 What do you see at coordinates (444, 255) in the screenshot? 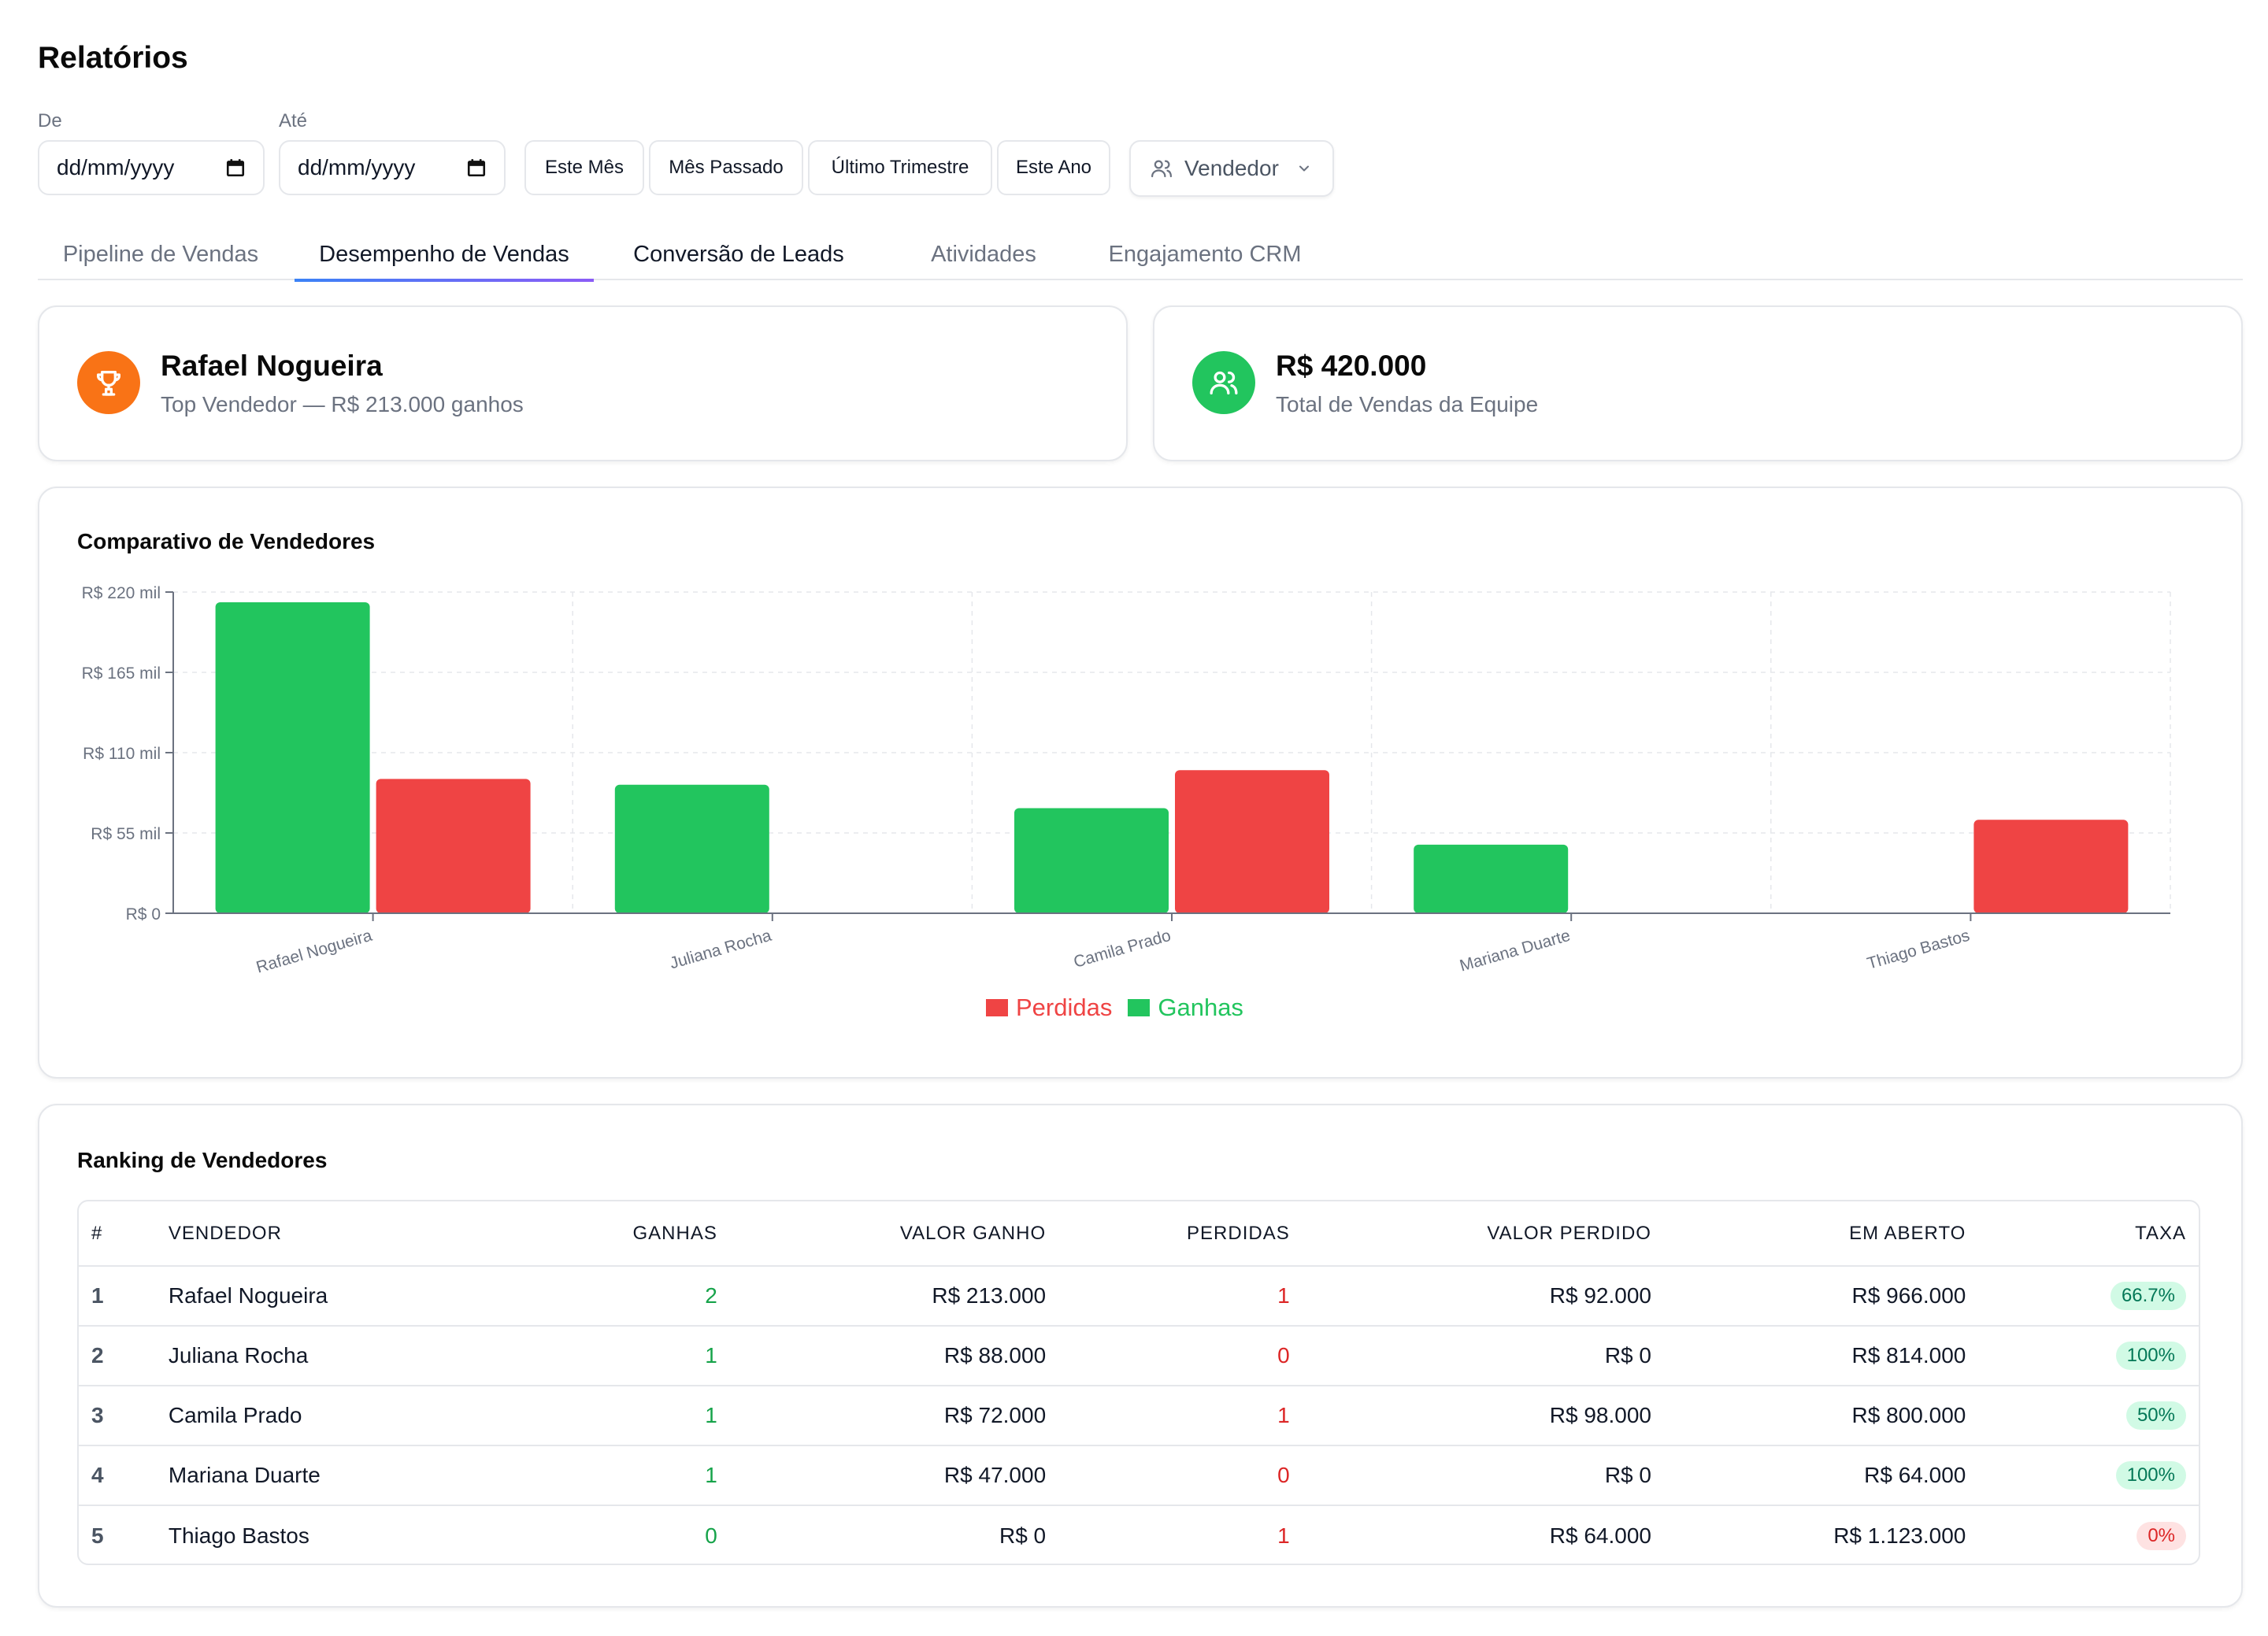
I see `tab-sales-performance: Desempenho de Vendas` at bounding box center [444, 255].